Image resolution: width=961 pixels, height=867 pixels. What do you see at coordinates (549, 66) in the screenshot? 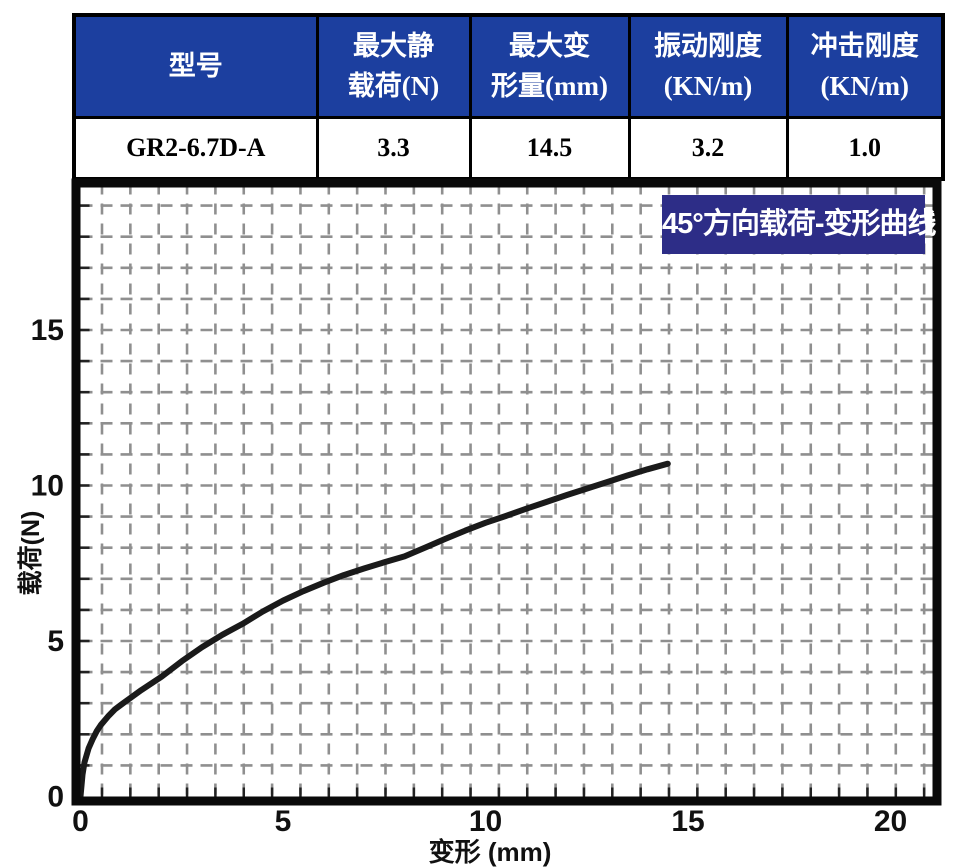
I see `col-header-max-deformation: 最大变 形量(mm)` at bounding box center [549, 66].